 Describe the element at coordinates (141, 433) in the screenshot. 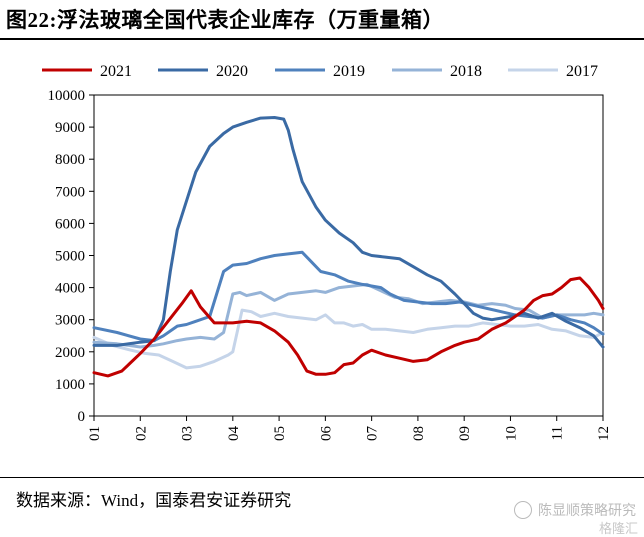

I see `x-tick-label: 02` at that location.